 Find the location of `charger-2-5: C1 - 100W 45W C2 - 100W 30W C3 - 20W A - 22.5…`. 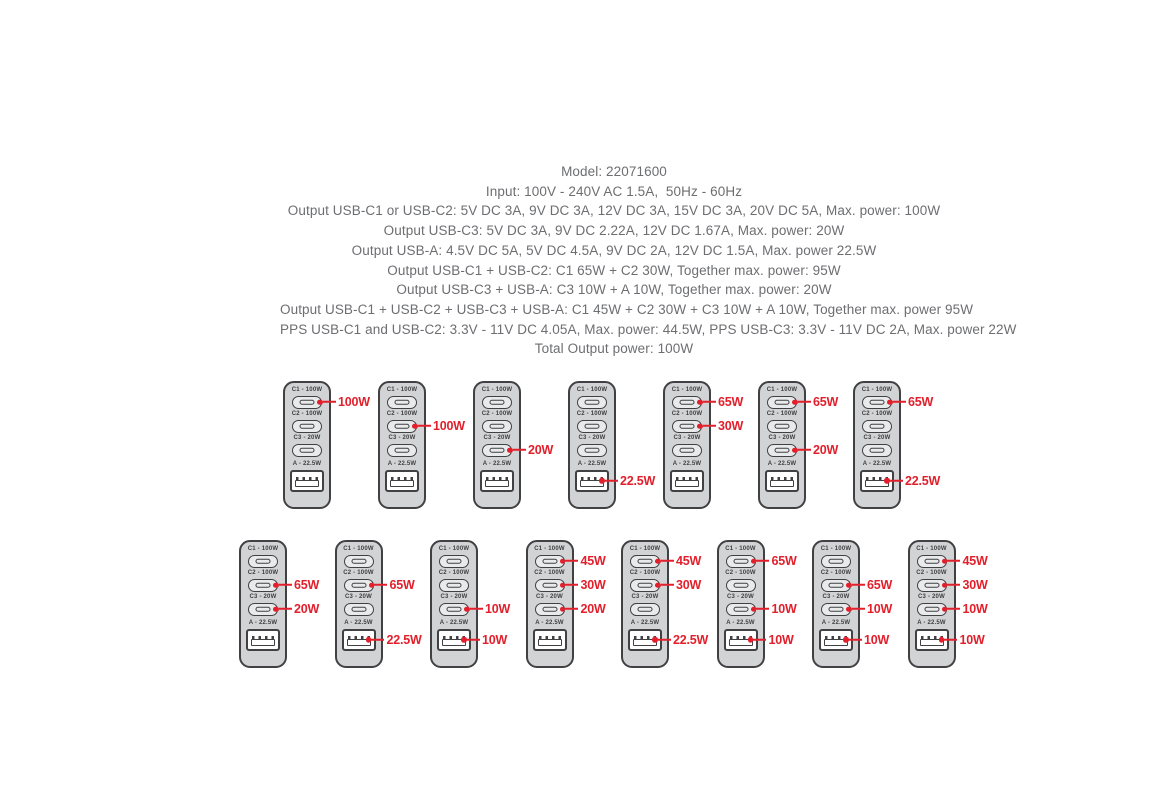

charger-2-5: C1 - 100W 45W C2 - 100W 30W C3 - 20W A - 22.5… is located at coordinates (664, 604).